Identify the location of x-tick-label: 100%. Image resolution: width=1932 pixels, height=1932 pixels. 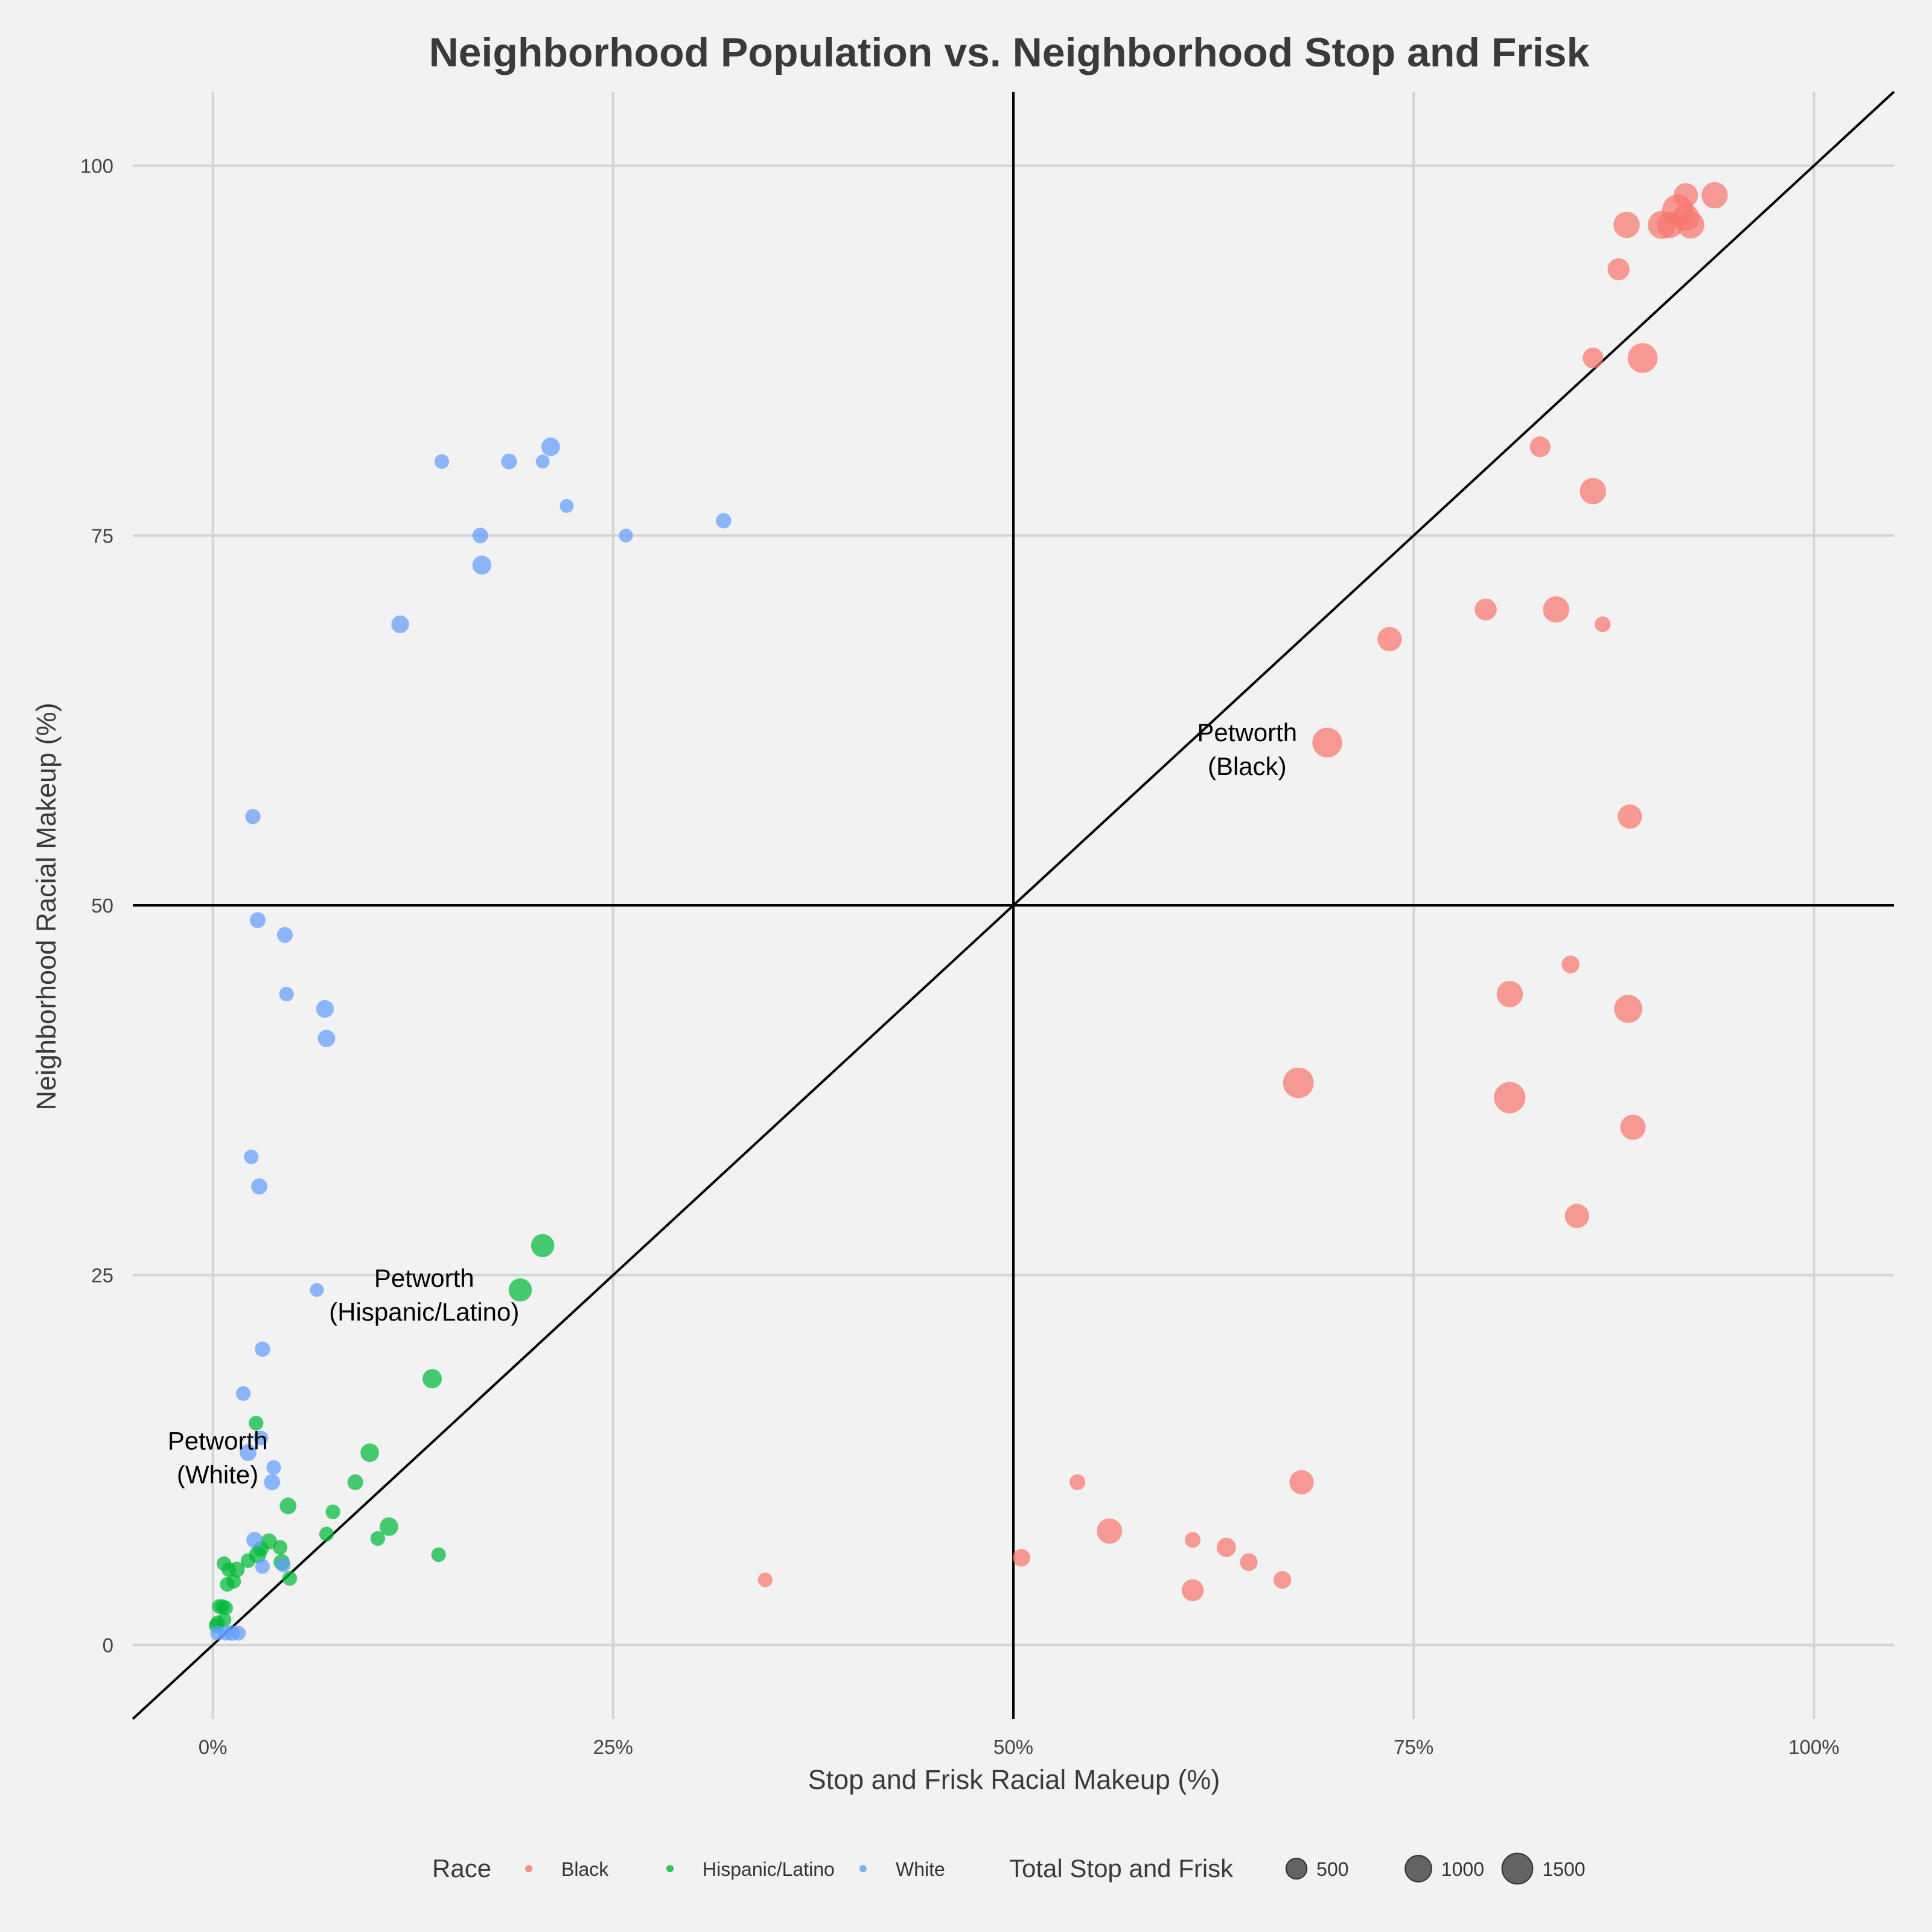
(1813, 1747).